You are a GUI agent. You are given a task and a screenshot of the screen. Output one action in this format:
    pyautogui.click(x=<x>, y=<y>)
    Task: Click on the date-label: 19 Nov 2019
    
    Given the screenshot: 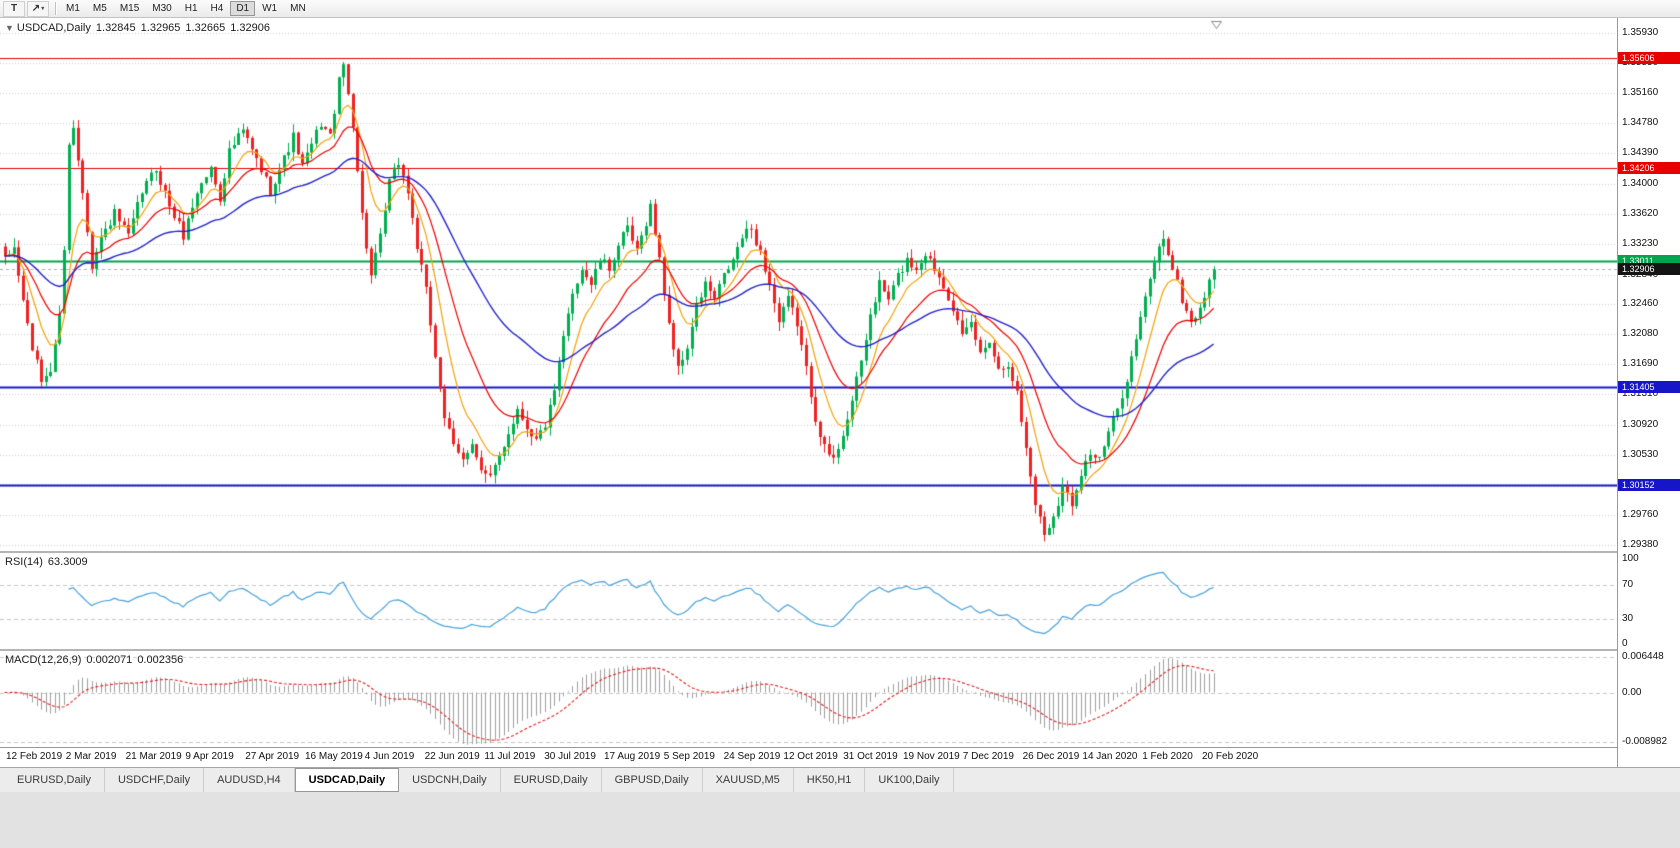 What is the action you would take?
    pyautogui.click(x=931, y=756)
    